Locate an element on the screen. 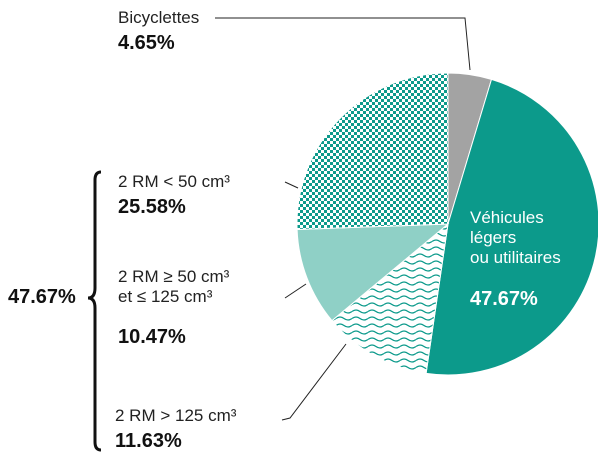 Image resolution: width=598 pixels, height=459 pixels. slice-label: 2 RM ≥ 50 cm³ et ≤ 125 cm³ is located at coordinates (174, 286).